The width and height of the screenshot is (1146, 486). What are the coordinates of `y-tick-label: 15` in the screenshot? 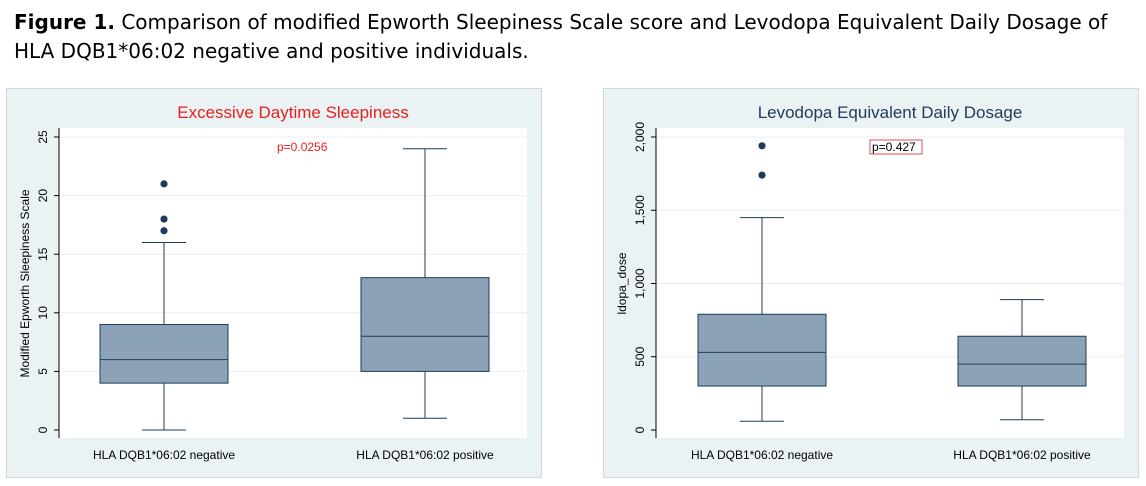 It's located at (43, 254).